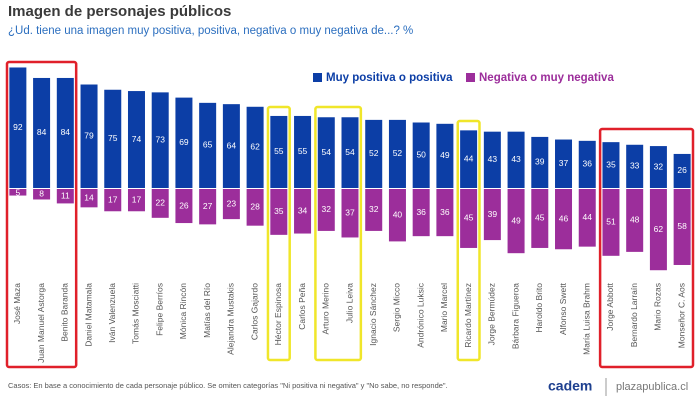 The width and height of the screenshot is (700, 405). I want to click on category-label: Carlos Gajardo, so click(254, 311).